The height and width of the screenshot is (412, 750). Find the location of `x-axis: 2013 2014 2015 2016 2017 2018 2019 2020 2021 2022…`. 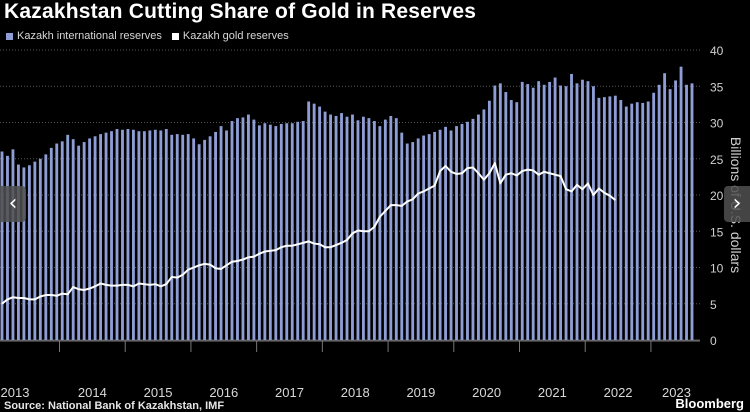

x-axis: 2013 2014 2015 2016 2017 2018 2019 2020 2021 2022… is located at coordinates (350, 370).